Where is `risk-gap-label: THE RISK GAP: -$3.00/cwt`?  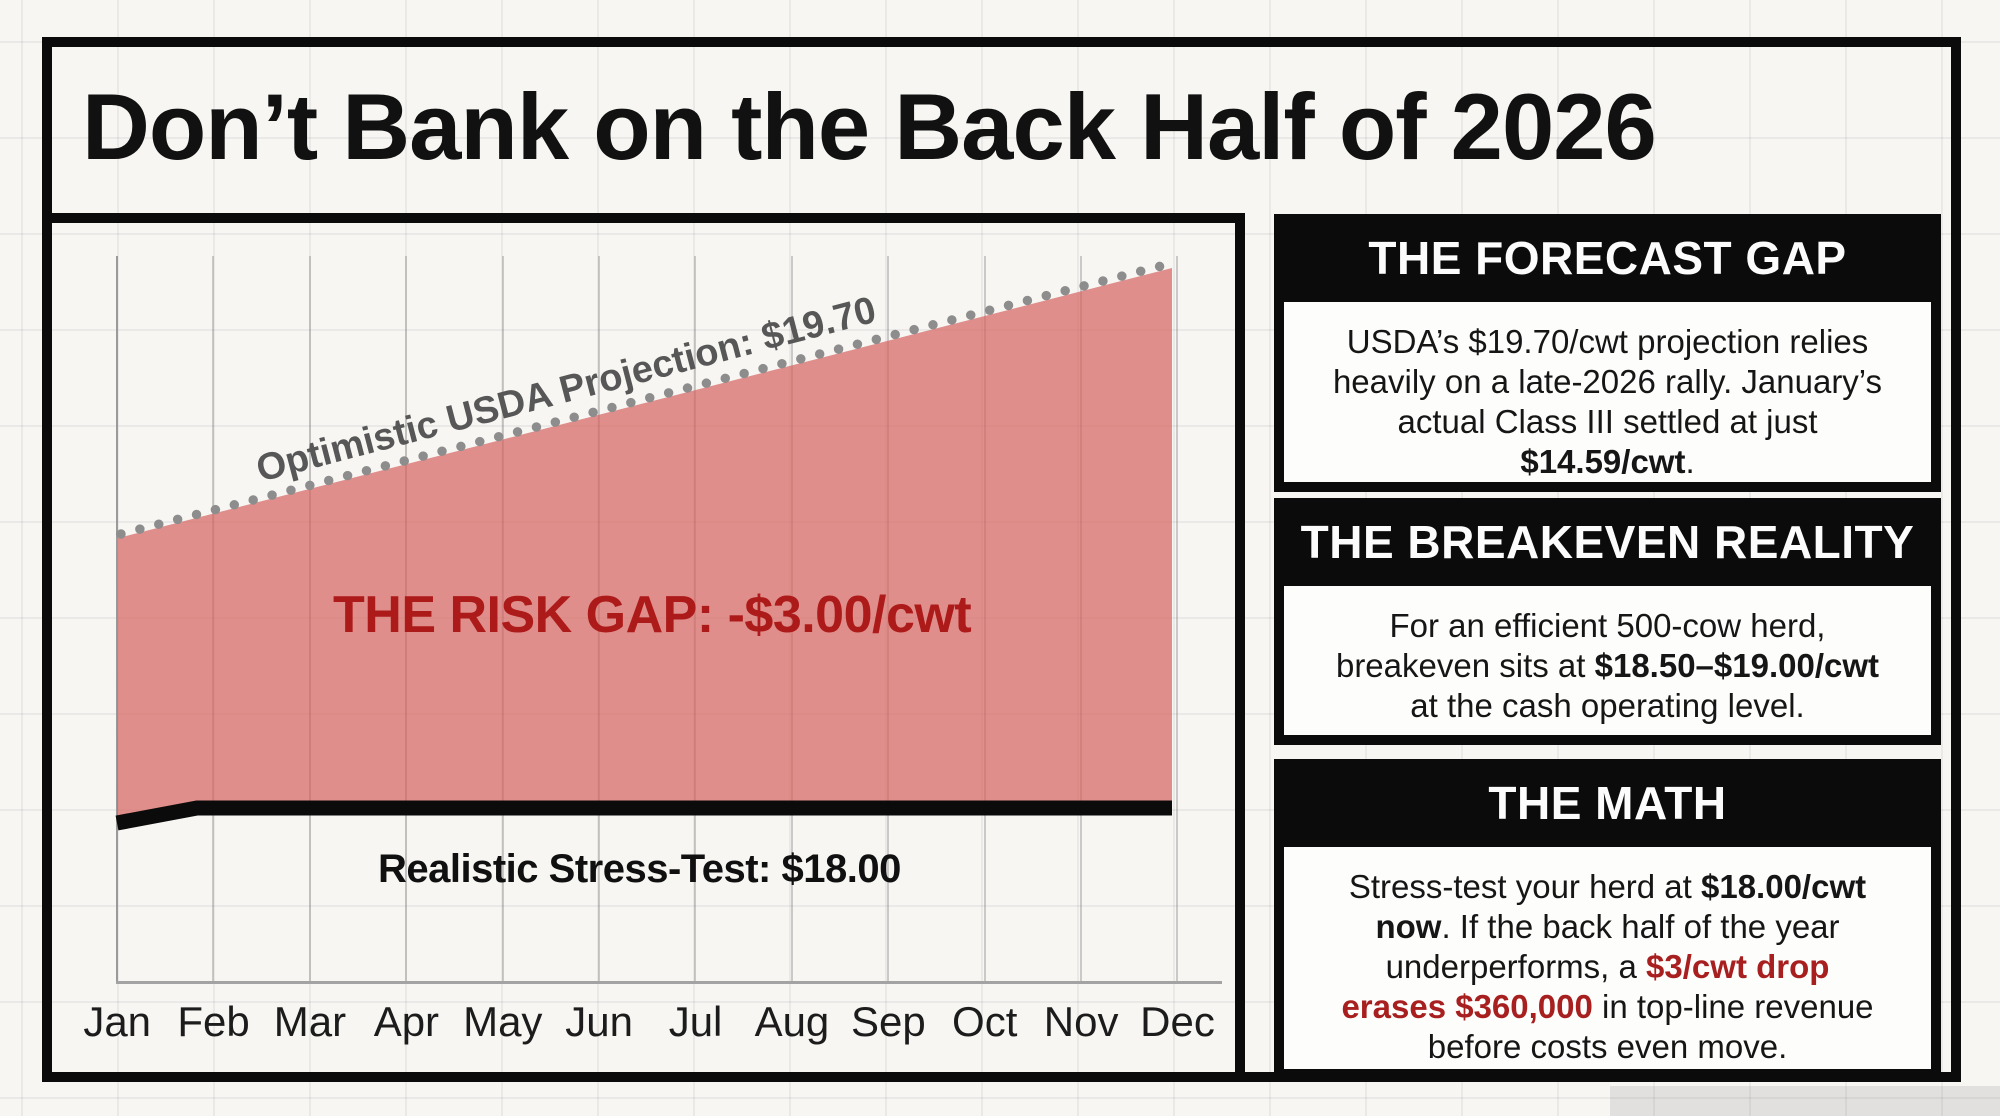 risk-gap-label: THE RISK GAP: -$3.00/cwt is located at coordinates (652, 615).